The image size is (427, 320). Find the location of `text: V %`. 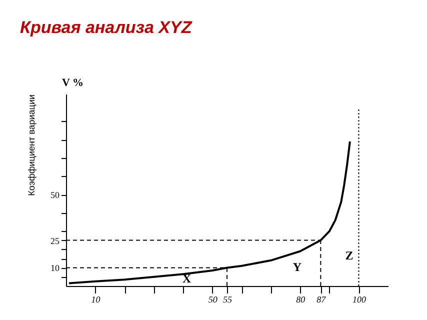

text: V % is located at coordinates (73, 83).